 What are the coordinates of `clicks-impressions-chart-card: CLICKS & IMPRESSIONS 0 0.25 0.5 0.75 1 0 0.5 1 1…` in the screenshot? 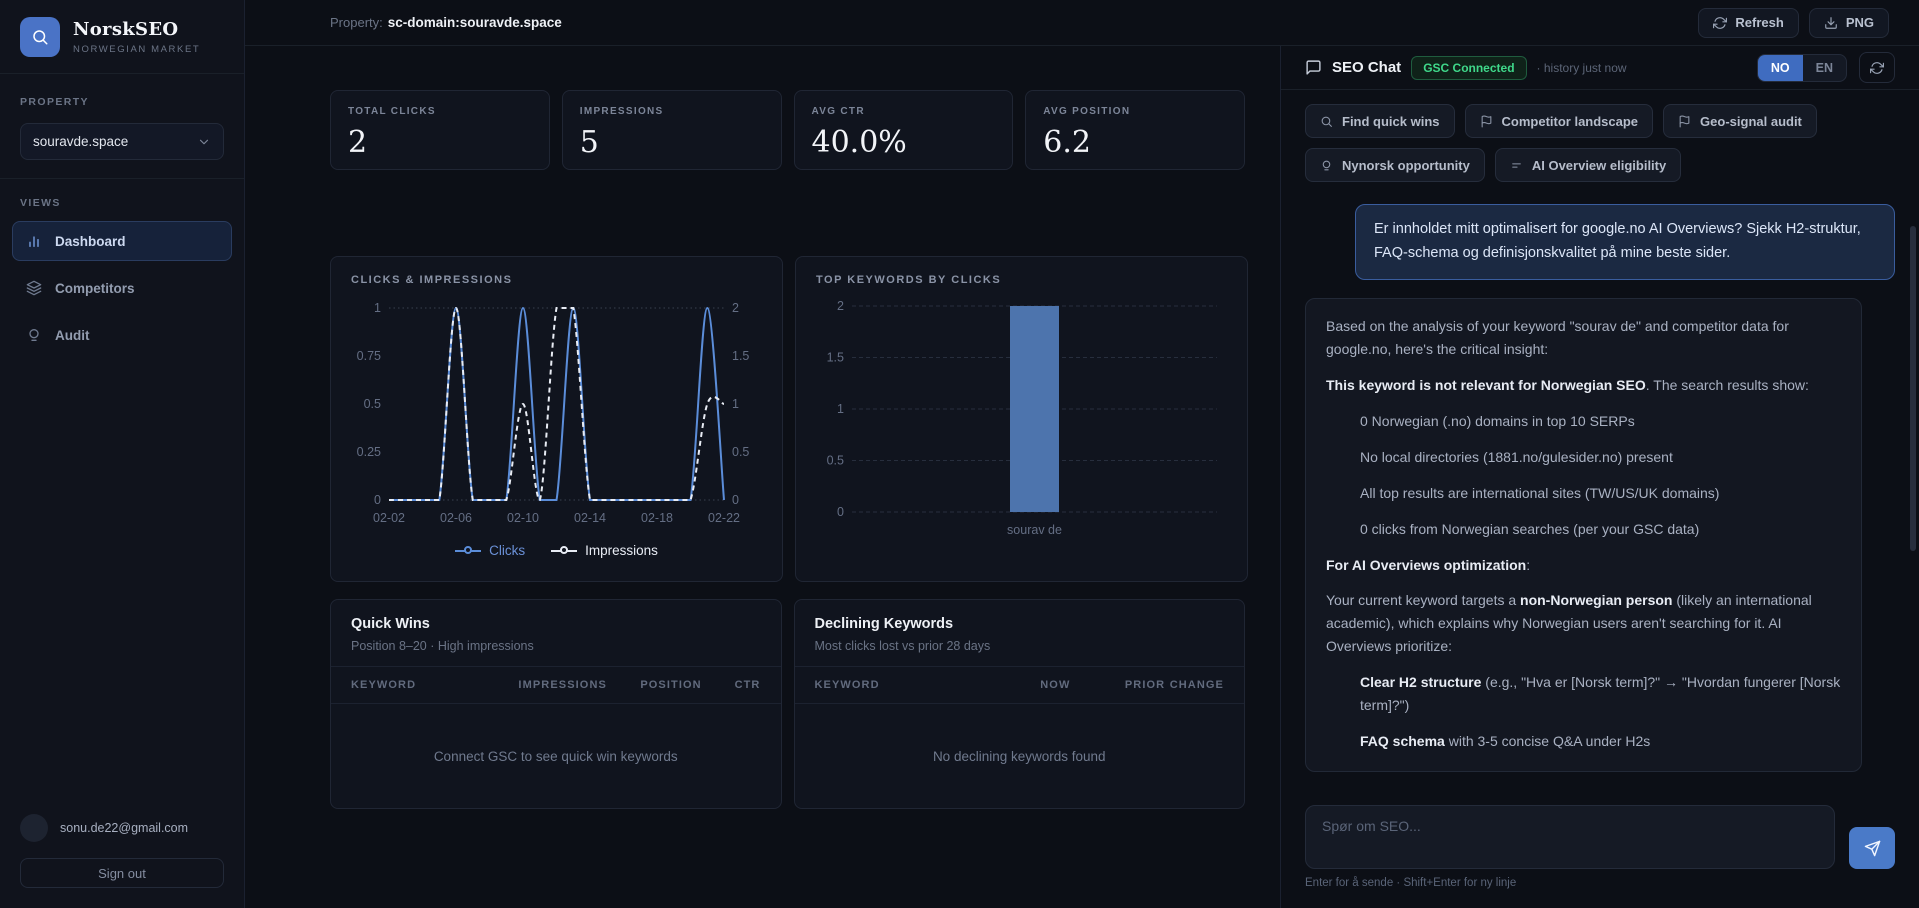 It's located at (556, 419).